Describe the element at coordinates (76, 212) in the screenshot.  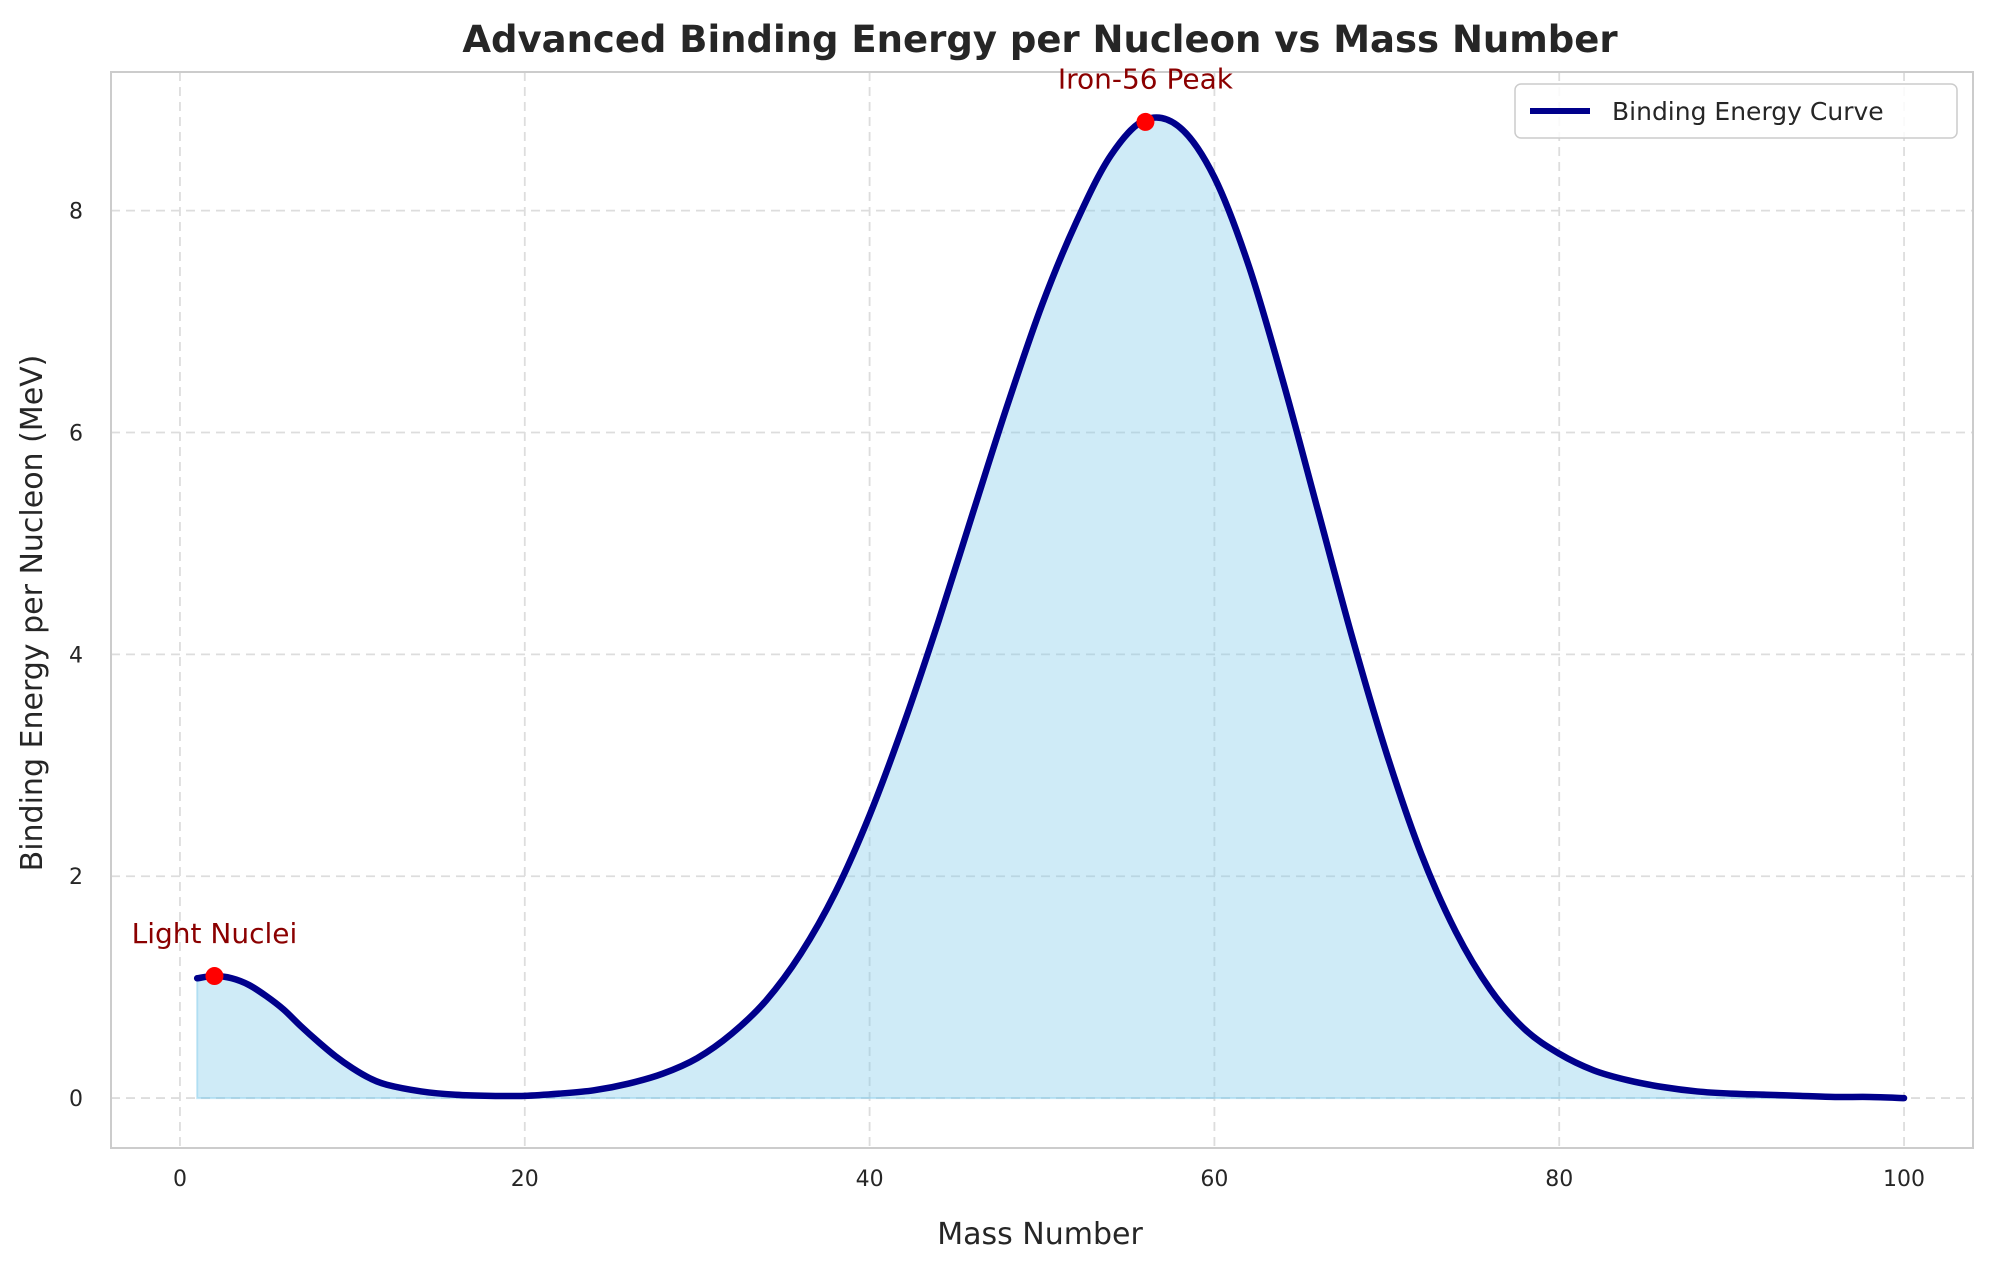
I see `y-tick-label: 8` at that location.